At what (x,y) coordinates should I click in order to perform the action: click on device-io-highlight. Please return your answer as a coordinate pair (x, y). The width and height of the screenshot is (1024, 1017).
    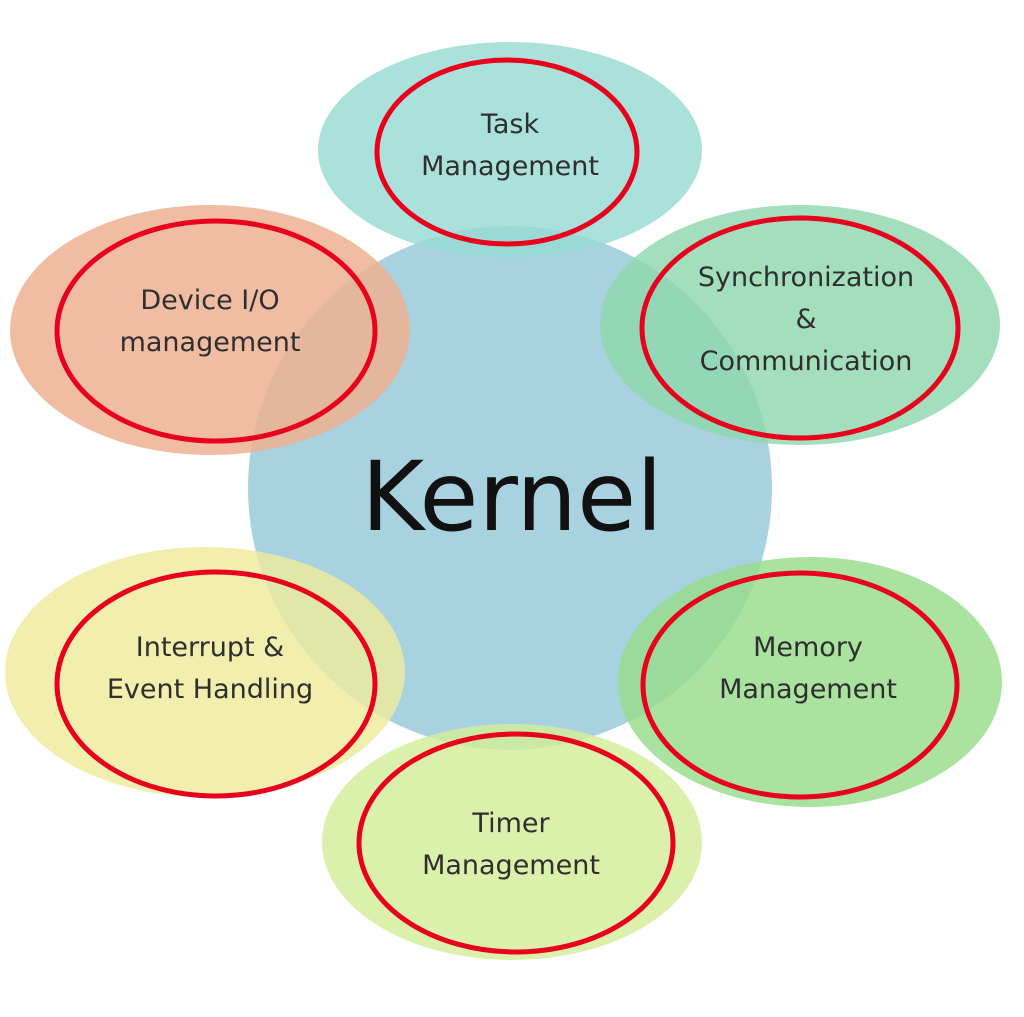
    Looking at the image, I should click on (216, 331).